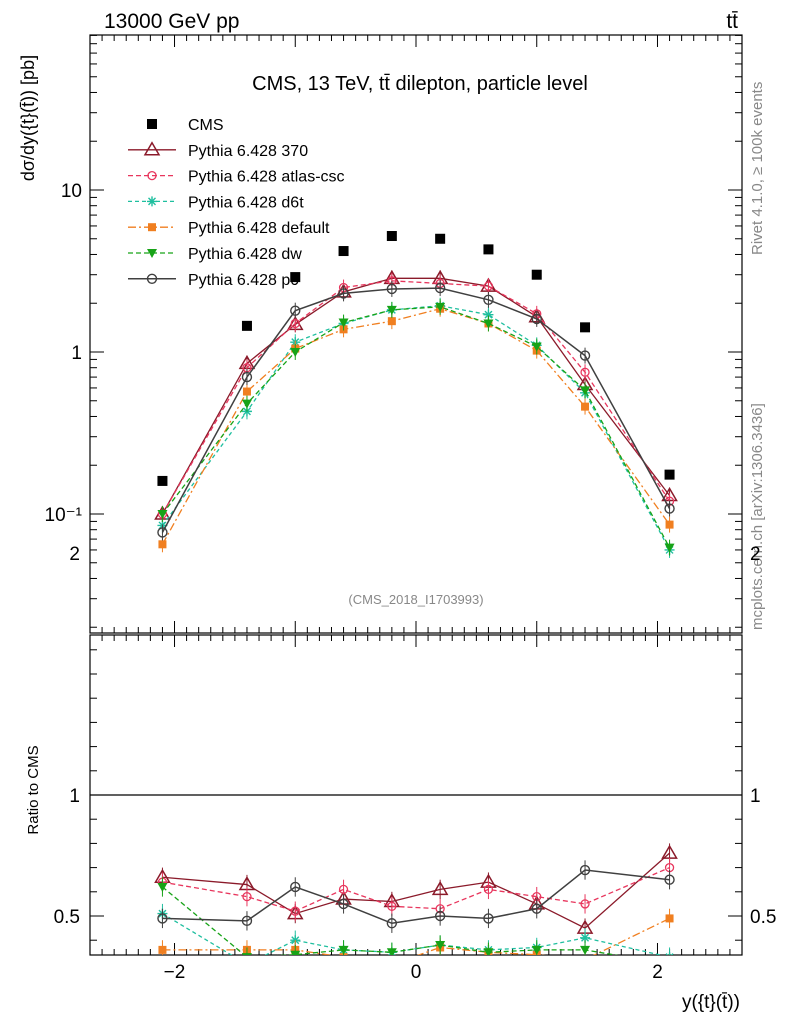 The width and height of the screenshot is (786, 1024). What do you see at coordinates (33, 789) in the screenshot?
I see `ratio-y-axis-label: Ratio to CMS` at bounding box center [33, 789].